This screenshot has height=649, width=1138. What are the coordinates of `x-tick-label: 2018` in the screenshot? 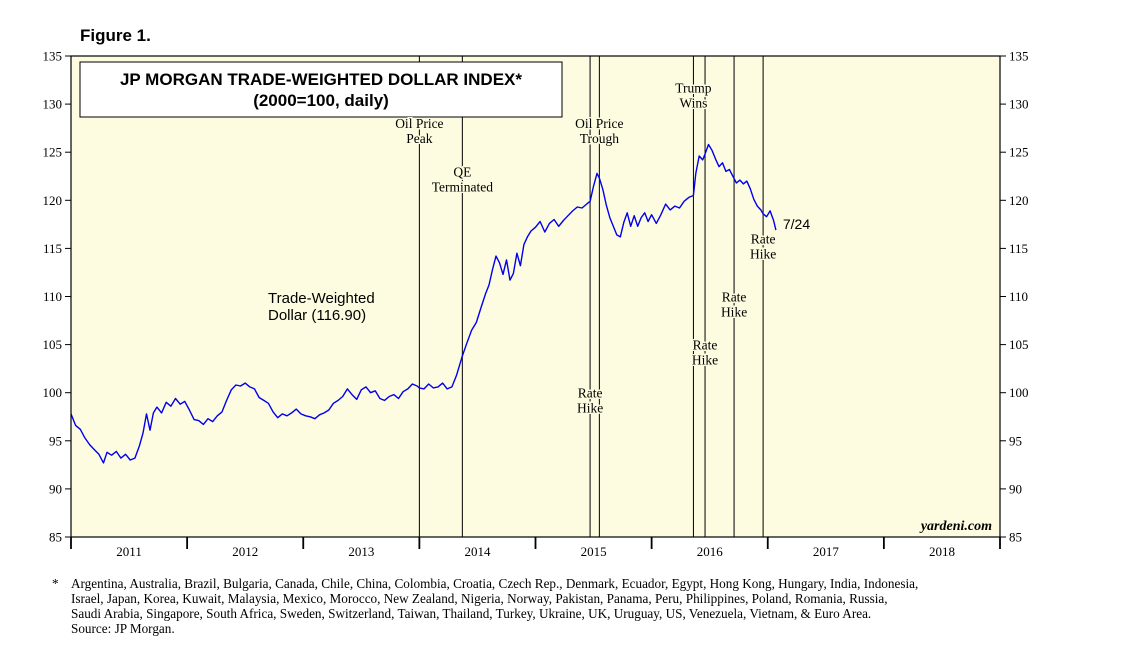 It's located at (942, 551).